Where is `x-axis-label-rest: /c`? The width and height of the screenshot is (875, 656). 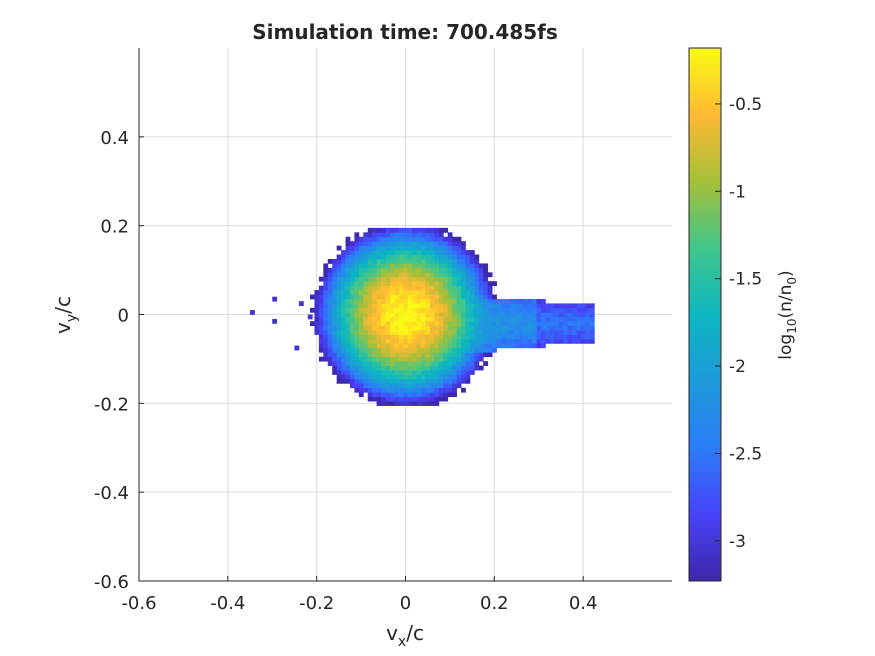
x-axis-label-rest: /c is located at coordinates (415, 633).